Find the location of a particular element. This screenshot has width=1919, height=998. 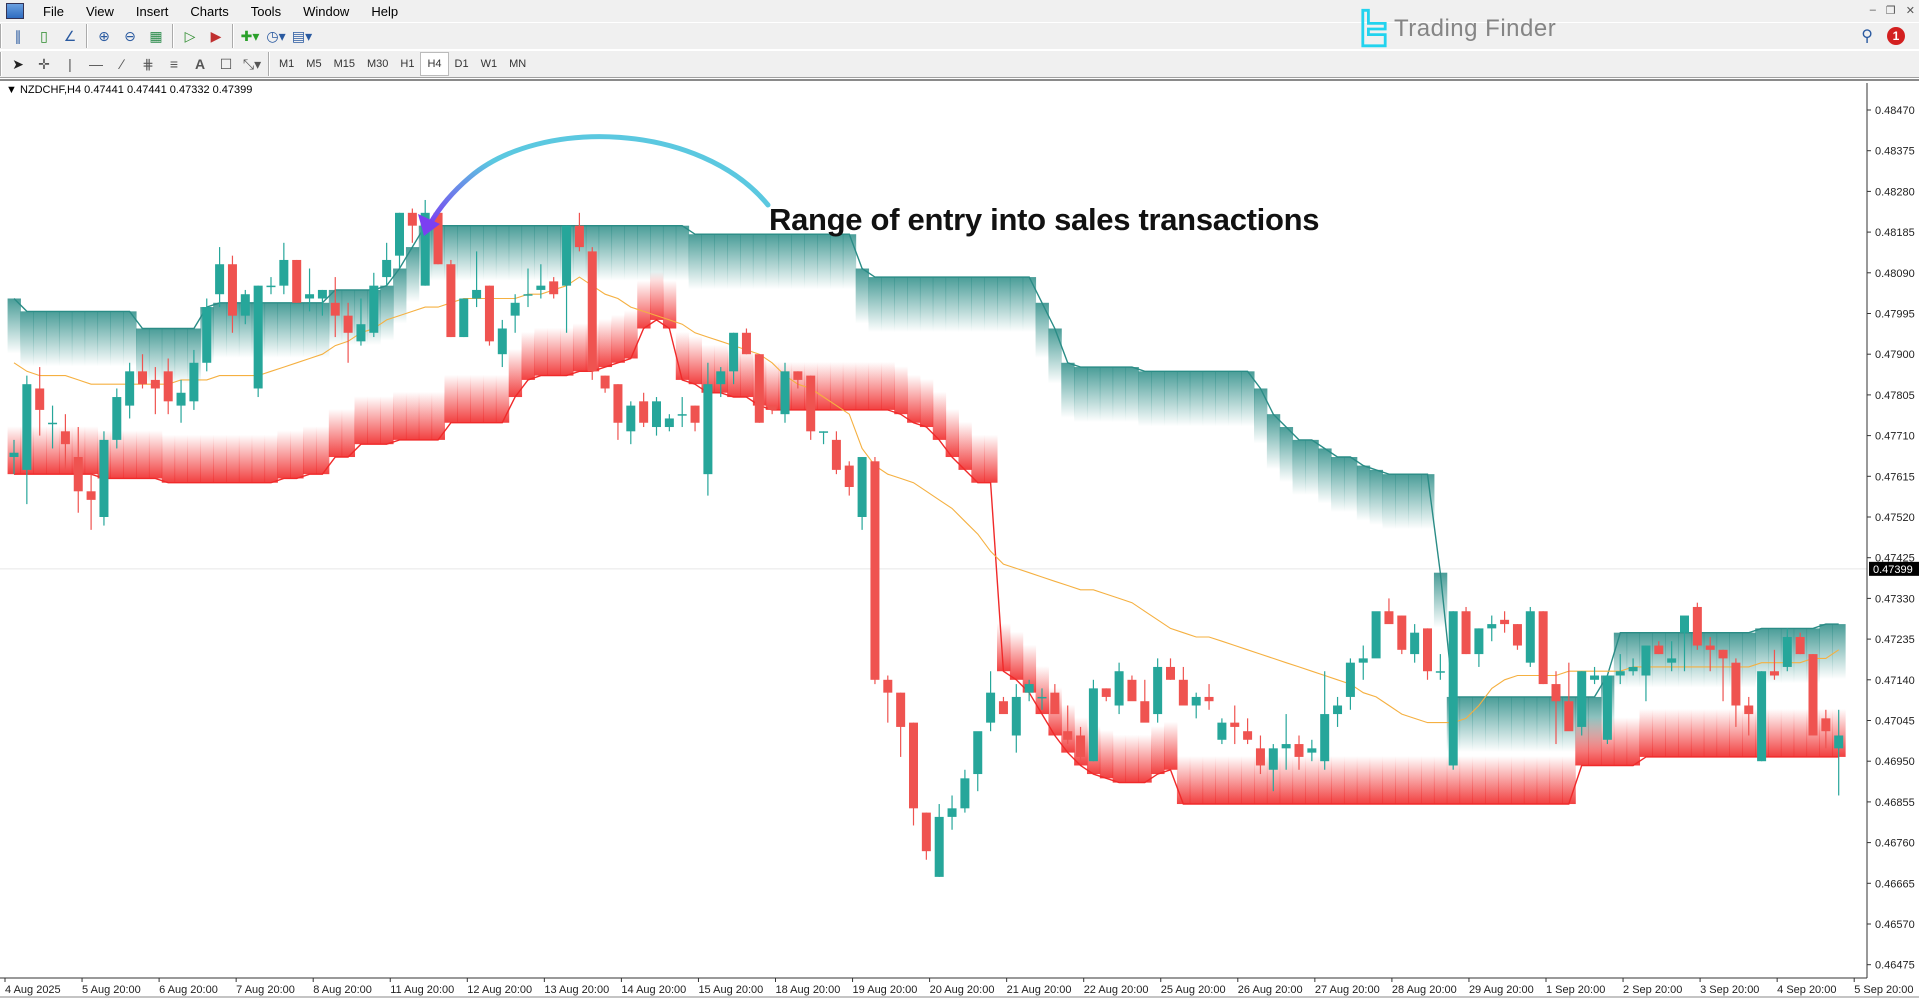

trendline-icon: ∕ is located at coordinates (122, 64).